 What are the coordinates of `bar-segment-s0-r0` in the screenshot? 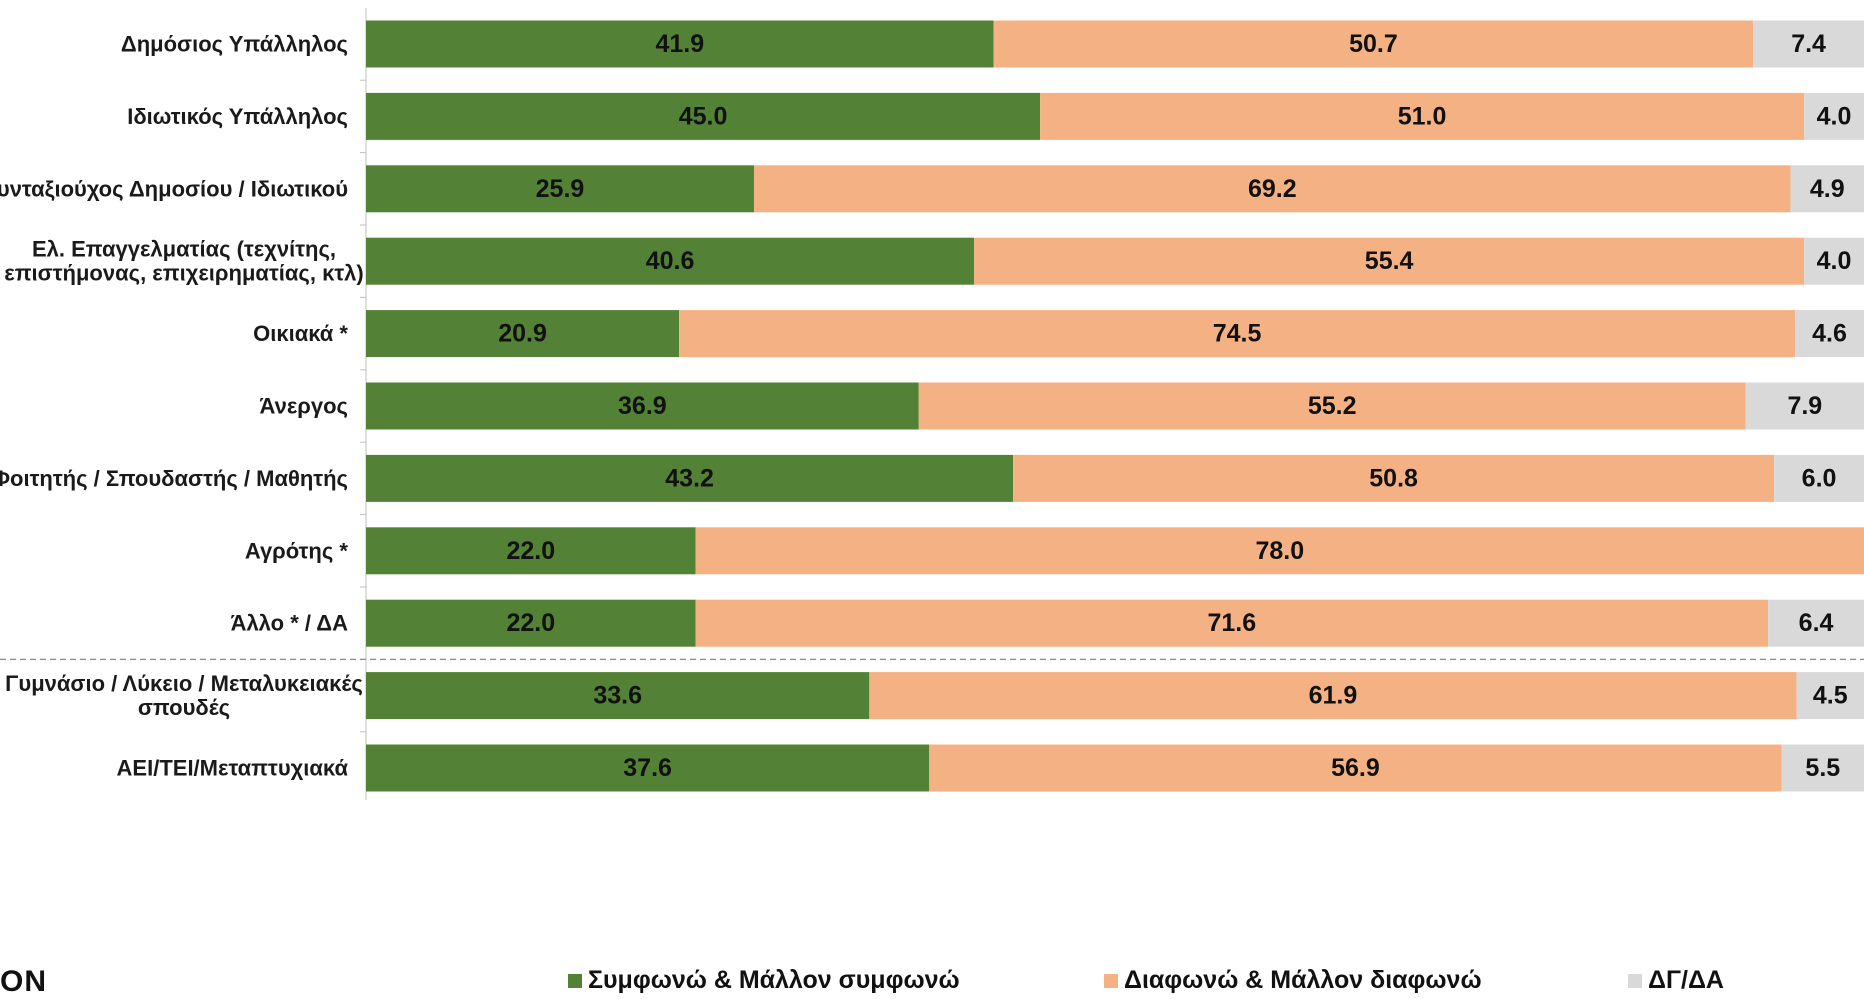 It's located at (680, 44).